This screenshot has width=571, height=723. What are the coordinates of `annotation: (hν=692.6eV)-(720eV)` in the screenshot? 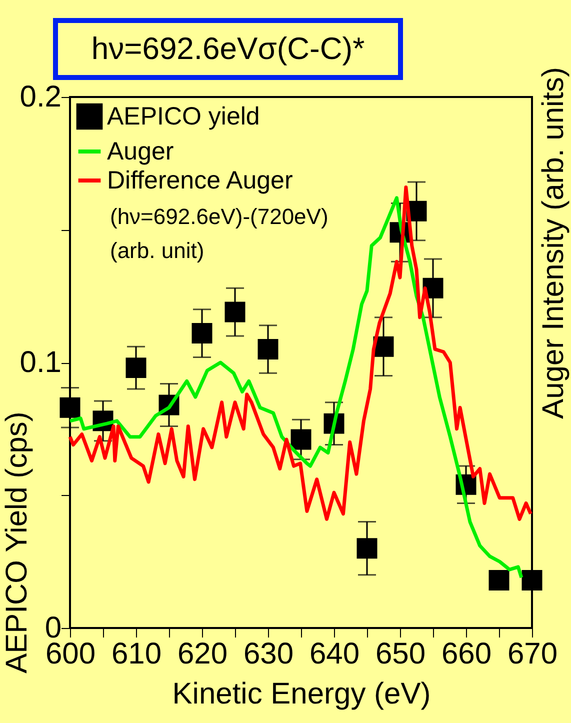 It's located at (219, 216).